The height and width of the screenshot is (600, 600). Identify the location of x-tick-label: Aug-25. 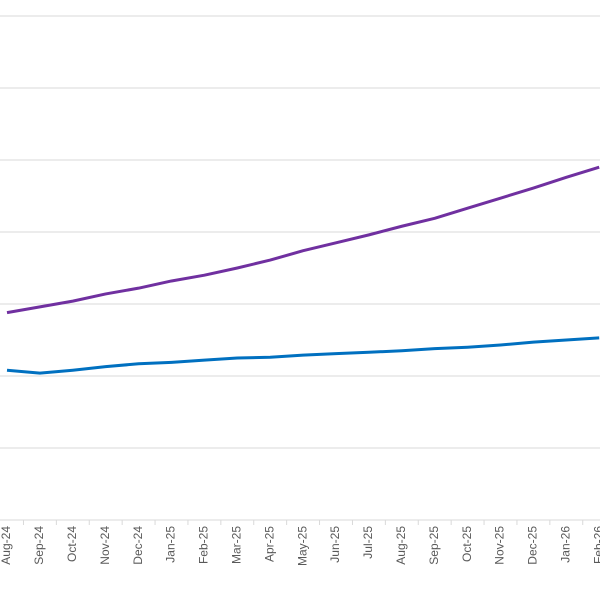
(401, 545).